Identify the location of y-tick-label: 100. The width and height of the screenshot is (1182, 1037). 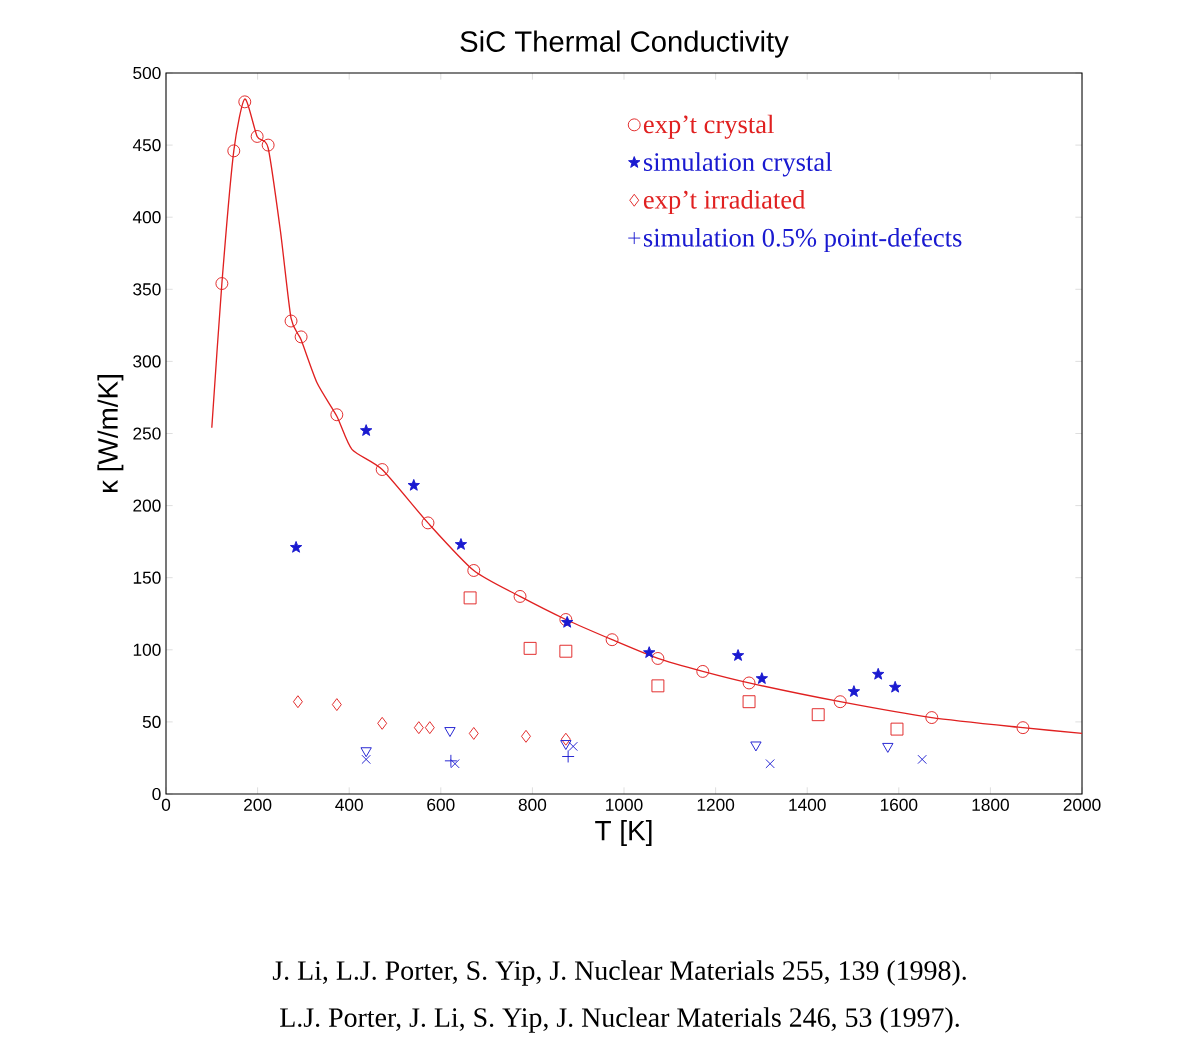
(147, 649).